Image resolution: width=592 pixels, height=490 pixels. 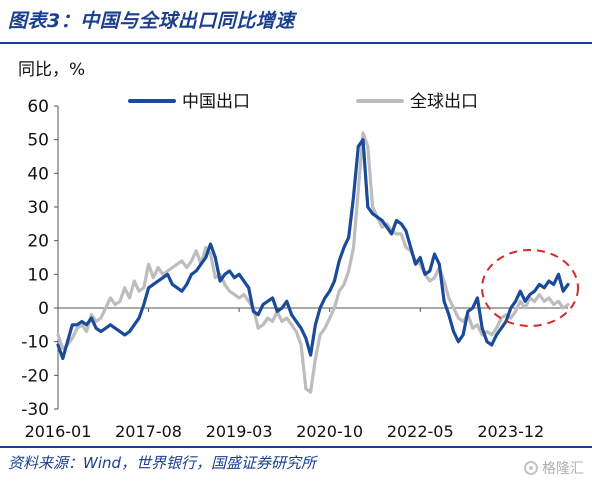 I want to click on x-tick-label: 2022-05, so click(x=420, y=431).